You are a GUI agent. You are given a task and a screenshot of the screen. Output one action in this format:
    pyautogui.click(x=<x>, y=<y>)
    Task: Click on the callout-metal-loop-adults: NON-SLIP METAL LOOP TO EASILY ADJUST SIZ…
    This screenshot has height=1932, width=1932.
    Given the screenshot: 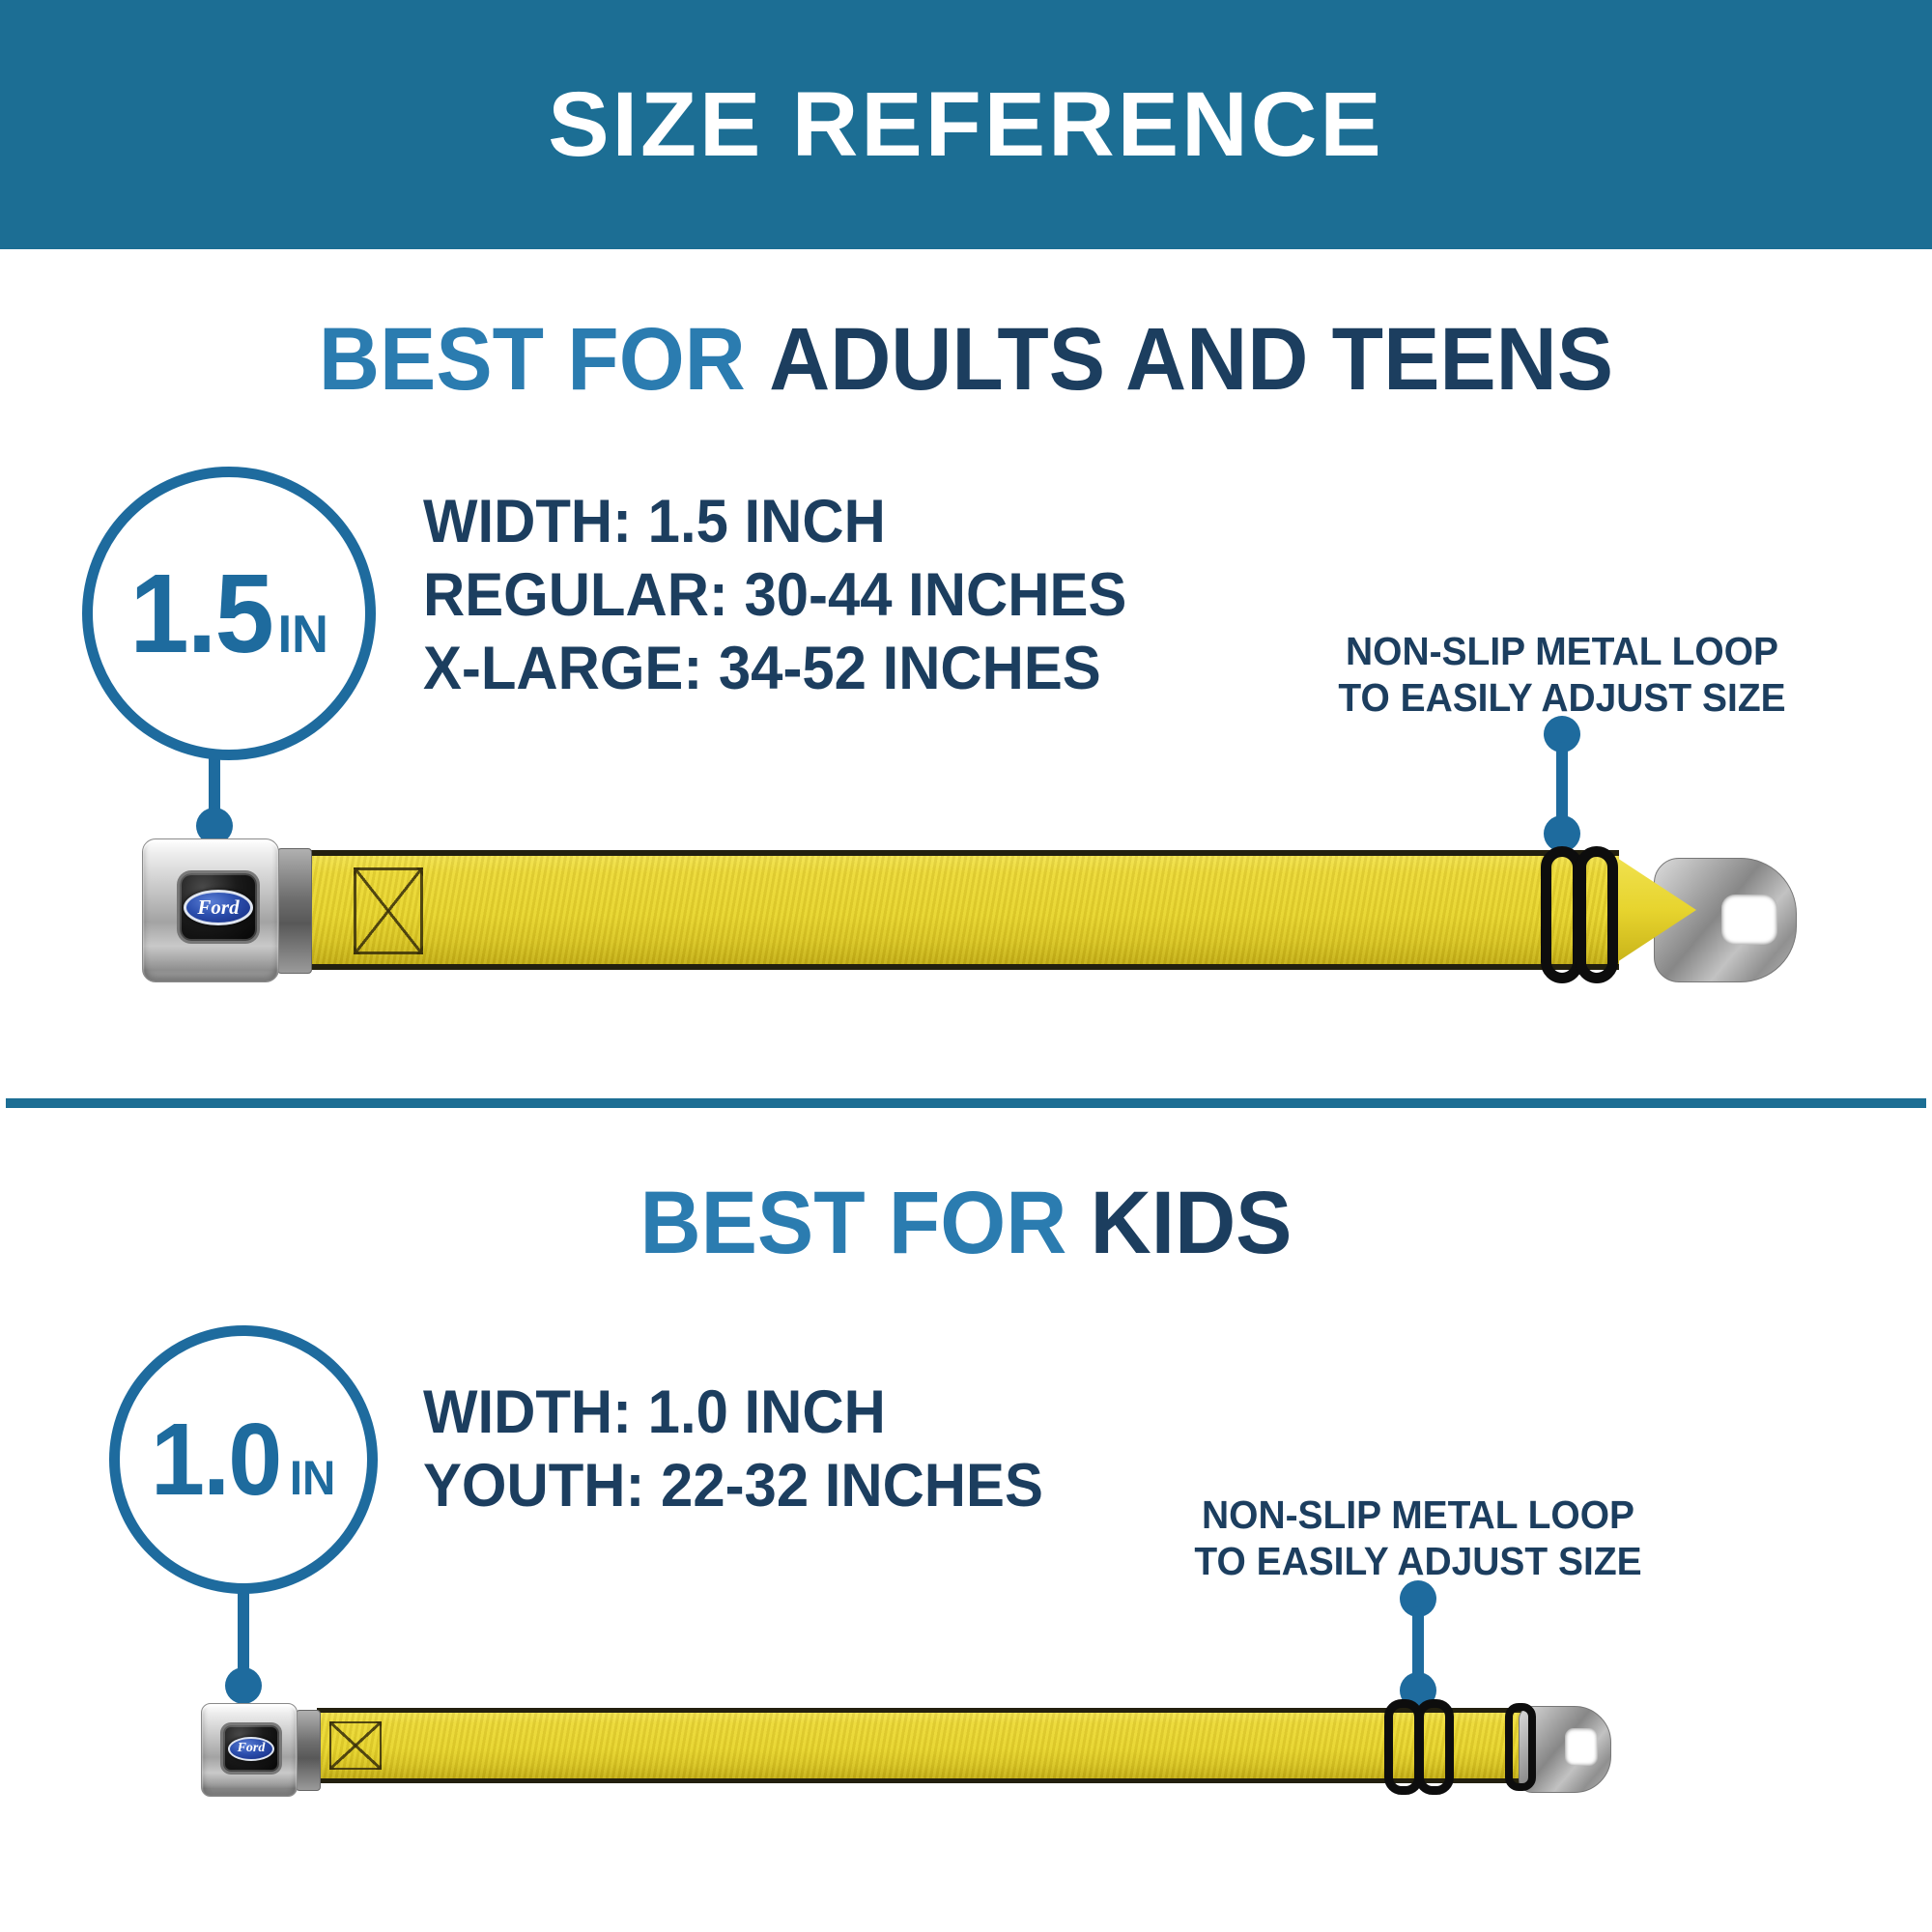 What is the action you would take?
    pyautogui.click(x=1562, y=674)
    